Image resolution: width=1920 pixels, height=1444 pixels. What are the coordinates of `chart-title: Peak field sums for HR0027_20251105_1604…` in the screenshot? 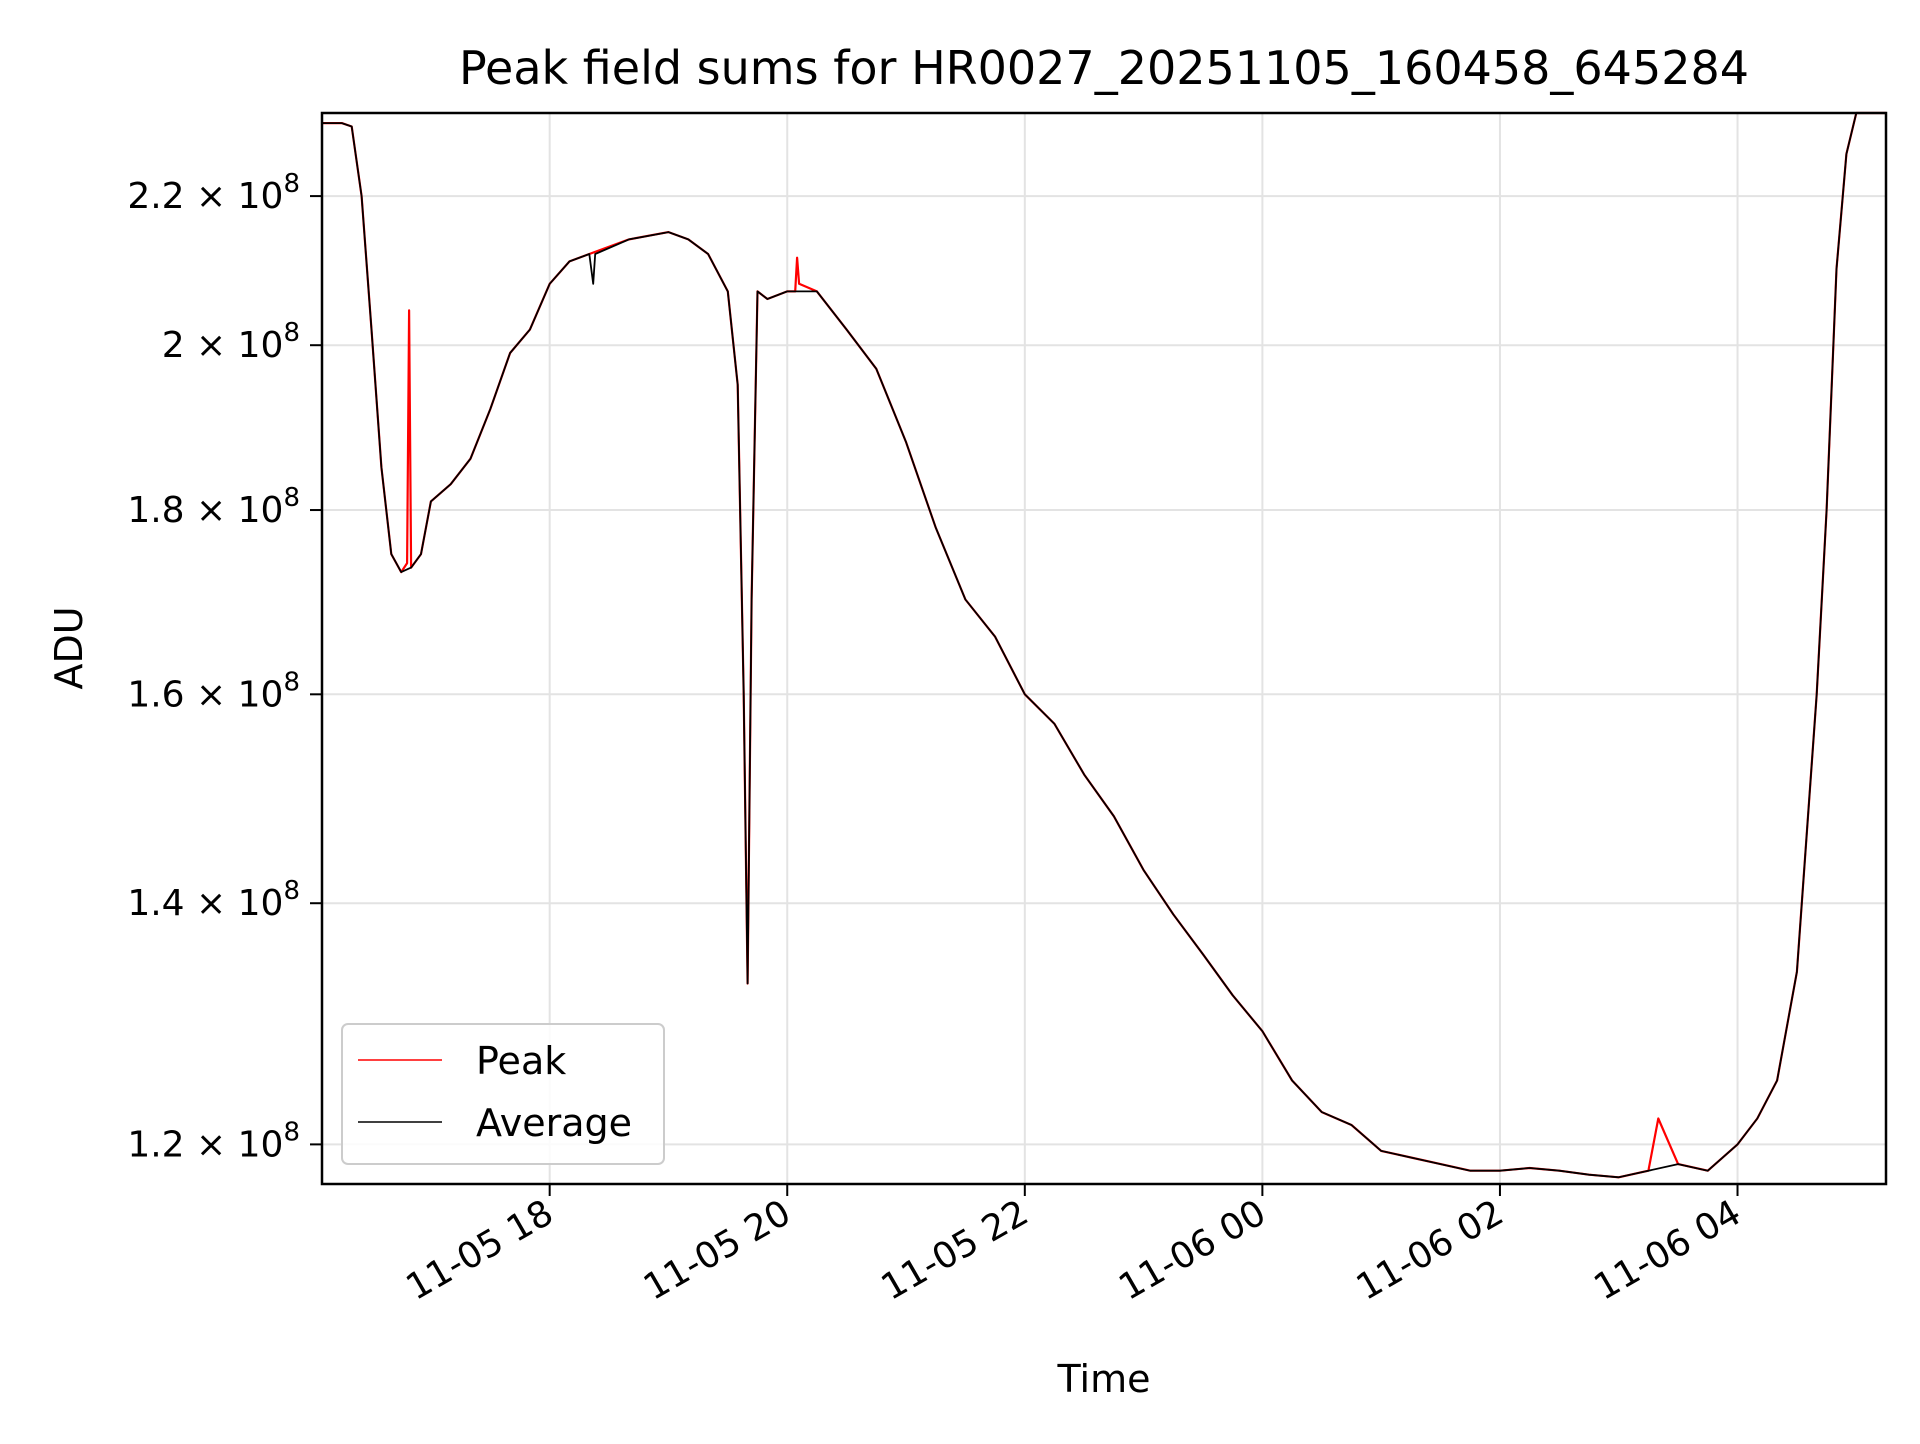 It's located at (1104, 68).